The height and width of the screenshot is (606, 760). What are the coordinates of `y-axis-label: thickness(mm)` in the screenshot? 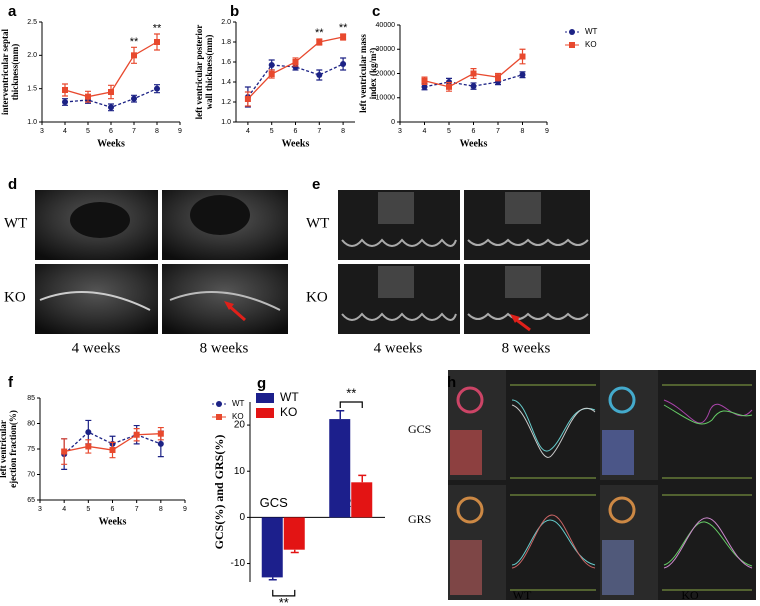 It's located at (15, 72).